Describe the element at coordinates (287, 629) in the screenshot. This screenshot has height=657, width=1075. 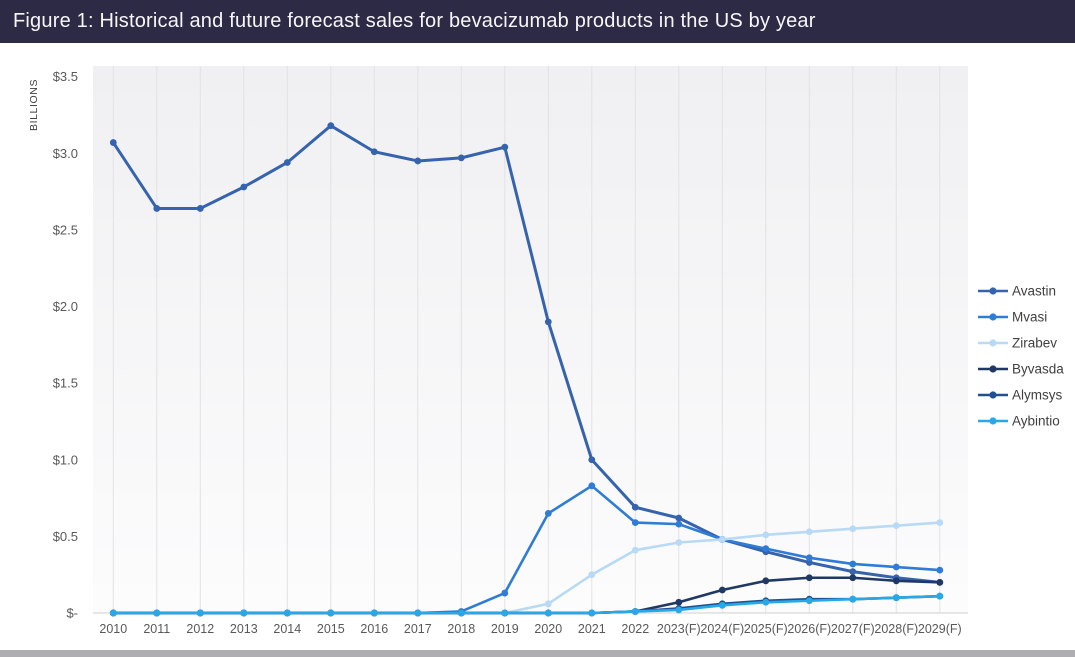
I see `x-tick-label: 2014` at that location.